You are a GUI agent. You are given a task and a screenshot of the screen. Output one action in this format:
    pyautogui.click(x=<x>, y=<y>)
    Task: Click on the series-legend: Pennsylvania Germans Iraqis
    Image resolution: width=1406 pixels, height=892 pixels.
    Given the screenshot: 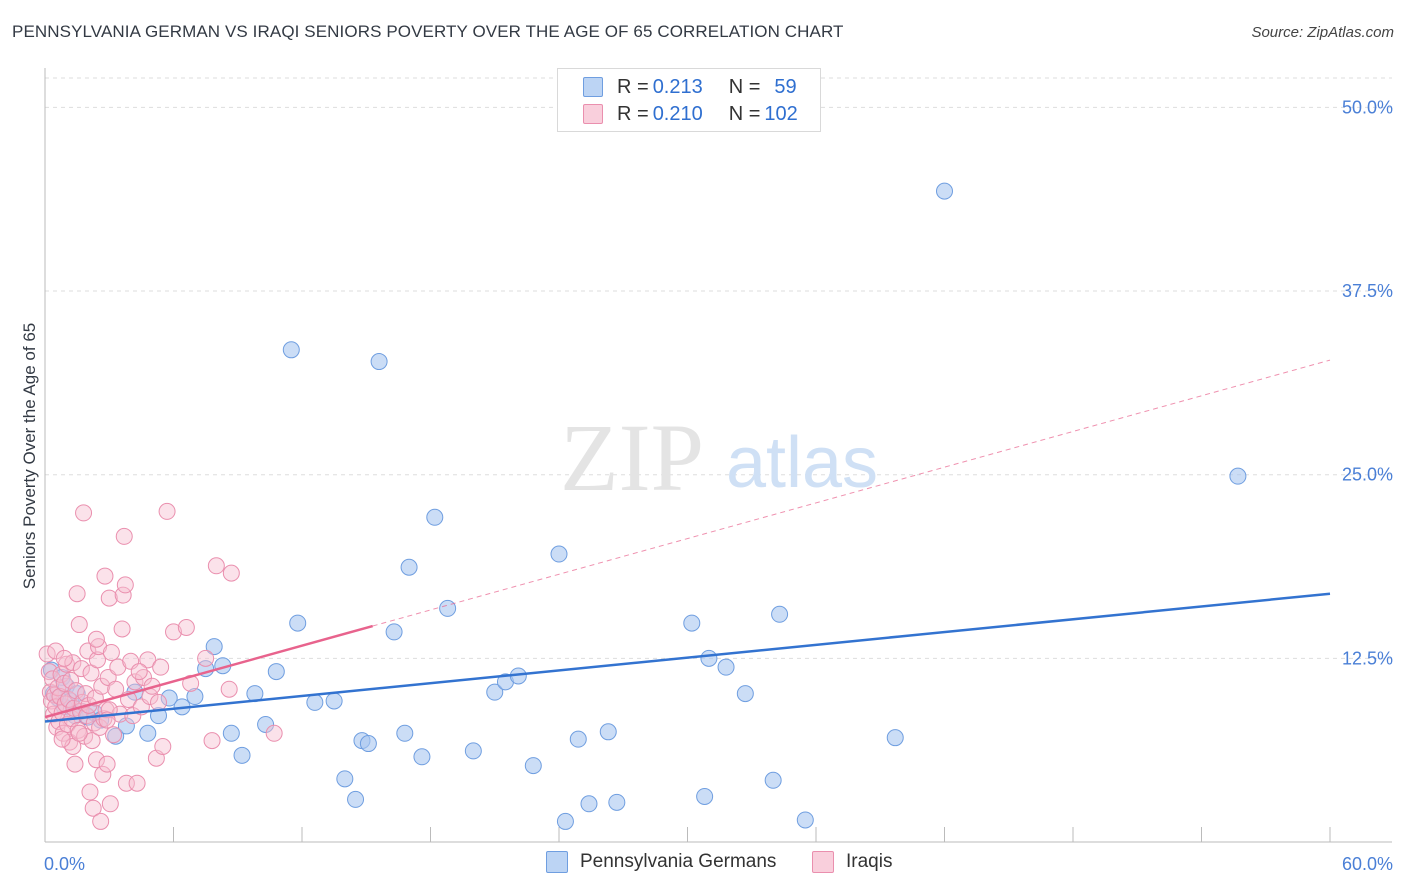 What is the action you would take?
    pyautogui.click(x=703, y=864)
    